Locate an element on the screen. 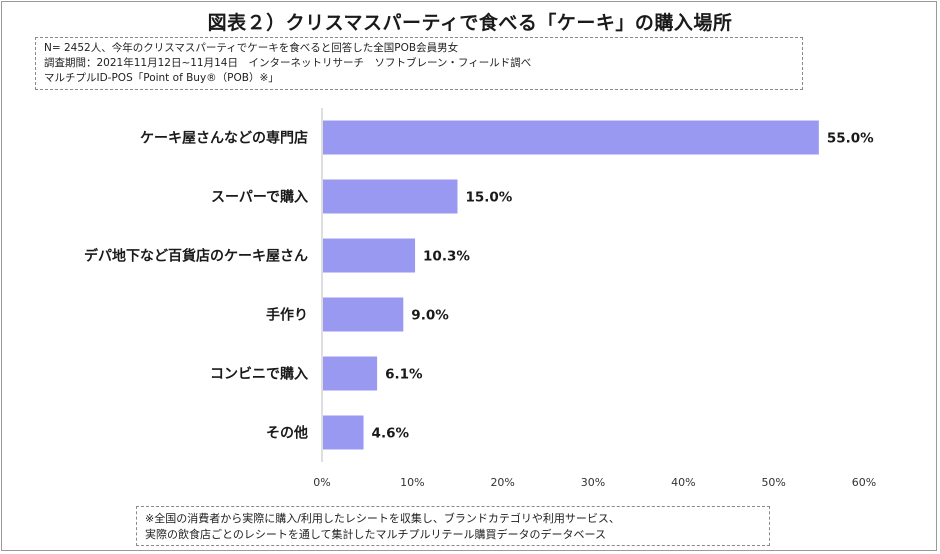 The height and width of the screenshot is (554, 940). value-label: 10.3% is located at coordinates (446, 257).